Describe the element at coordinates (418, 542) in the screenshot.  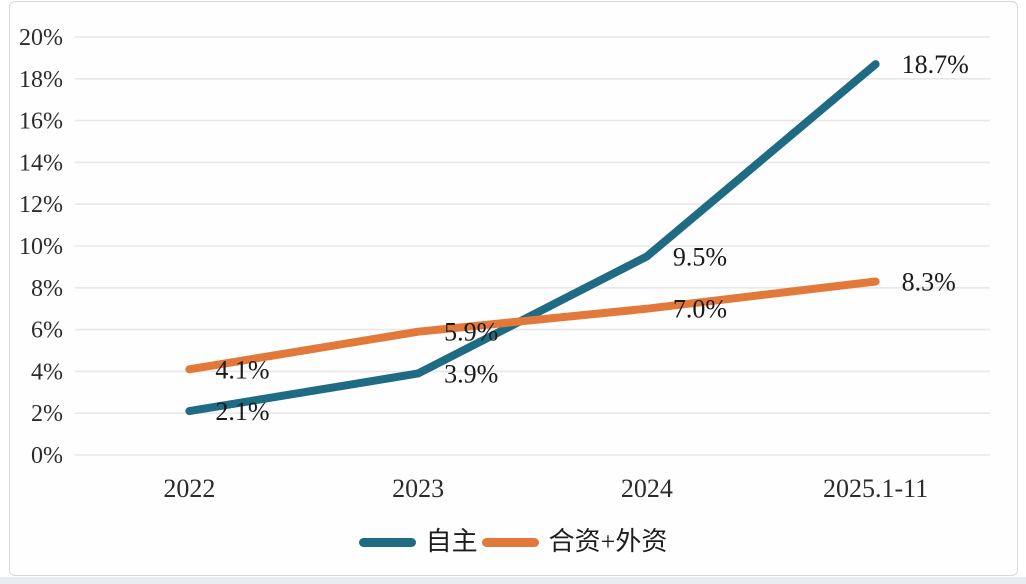
I see `legend-item: 自主` at that location.